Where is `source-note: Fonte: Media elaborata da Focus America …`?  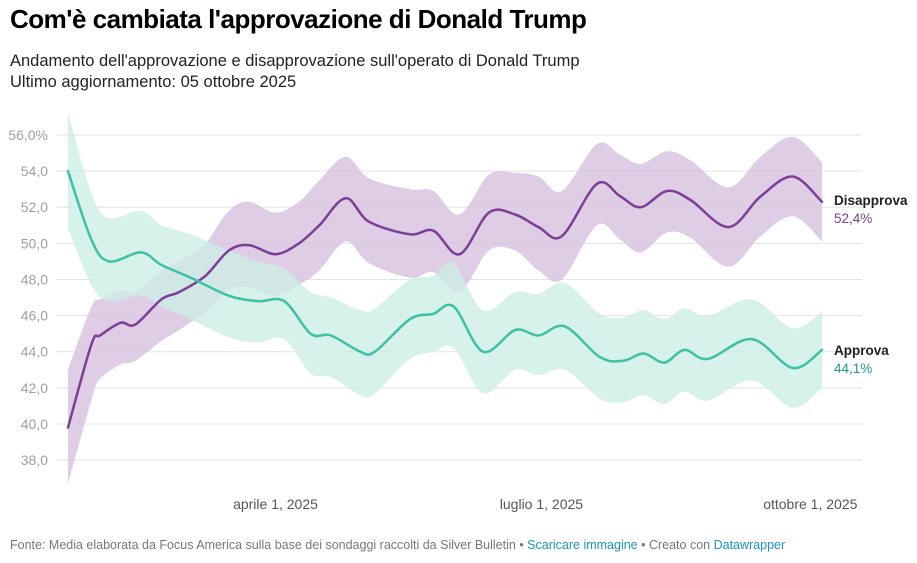
source-note: Fonte: Media elaborata da Focus America … is located at coordinates (263, 545).